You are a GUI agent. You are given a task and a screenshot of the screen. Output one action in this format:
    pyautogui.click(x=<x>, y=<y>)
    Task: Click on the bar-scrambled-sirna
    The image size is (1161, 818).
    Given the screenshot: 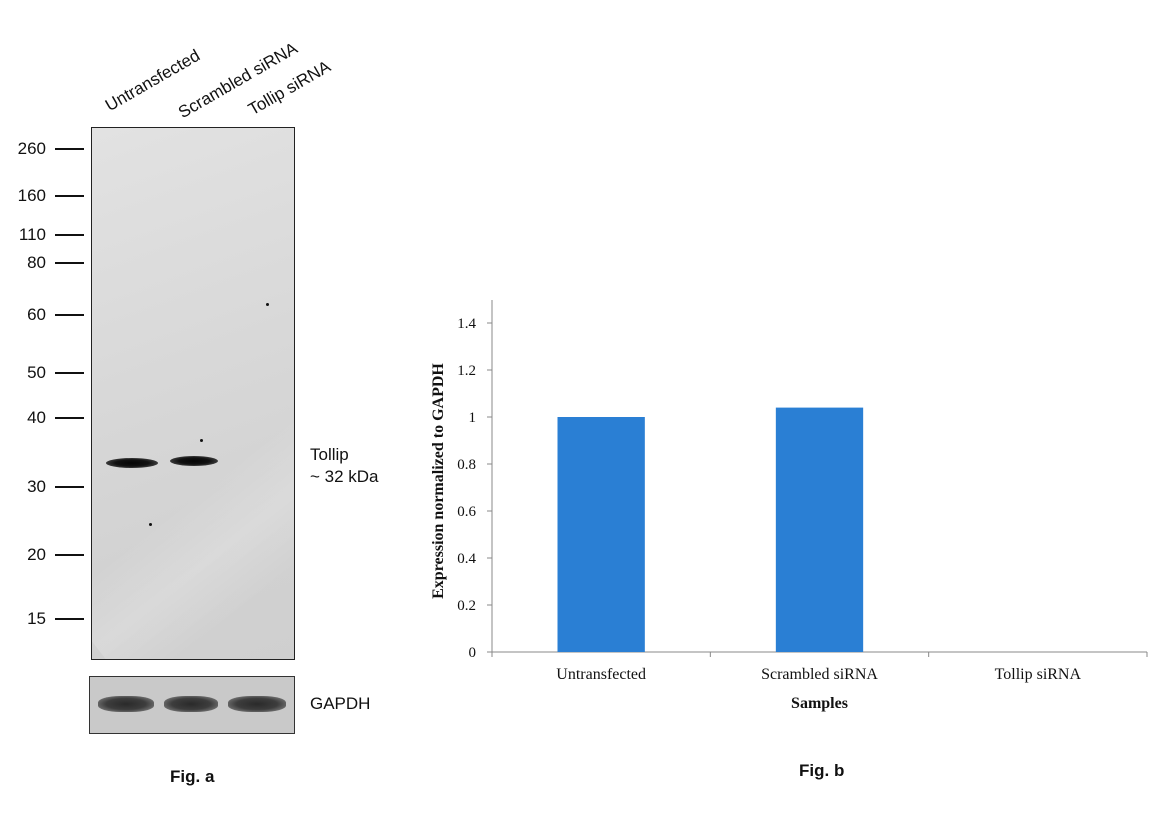 What is the action you would take?
    pyautogui.click(x=819, y=529)
    